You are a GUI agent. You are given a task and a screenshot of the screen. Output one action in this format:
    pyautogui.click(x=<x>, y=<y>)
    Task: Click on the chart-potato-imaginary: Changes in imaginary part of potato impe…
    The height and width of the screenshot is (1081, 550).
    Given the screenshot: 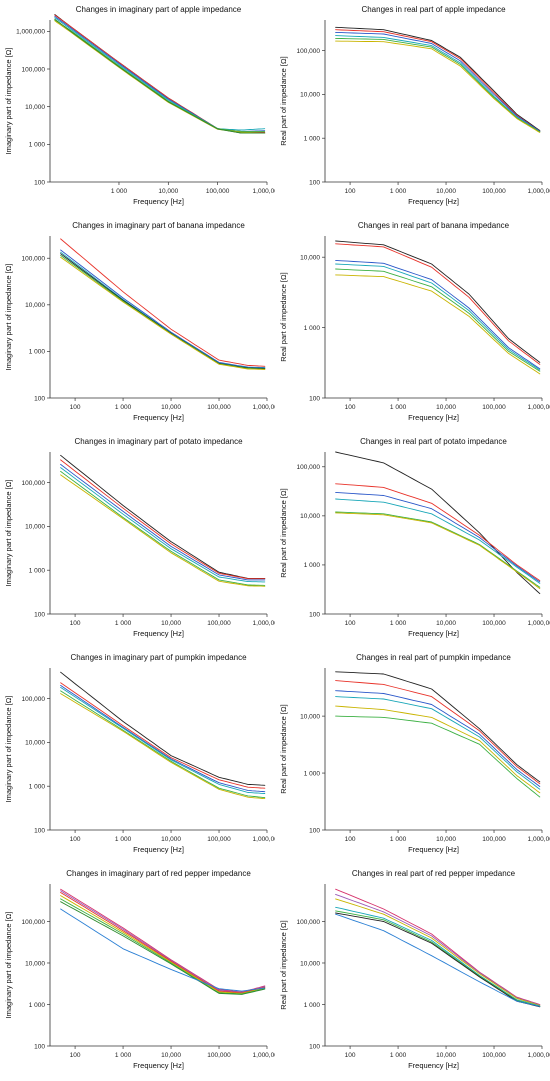 What is the action you would take?
    pyautogui.click(x=137, y=540)
    